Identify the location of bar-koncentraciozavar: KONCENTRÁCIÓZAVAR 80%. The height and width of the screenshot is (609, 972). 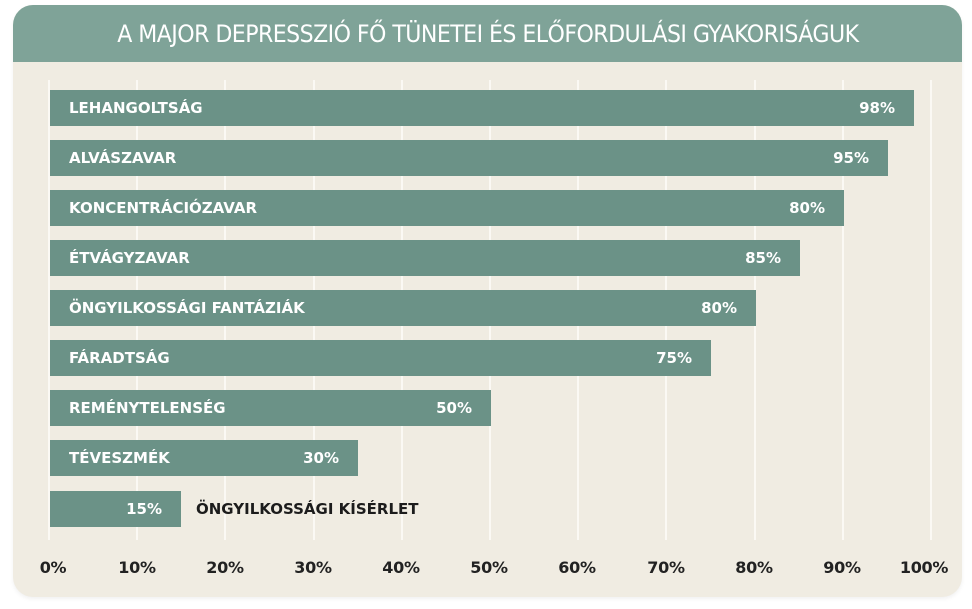
(447, 208).